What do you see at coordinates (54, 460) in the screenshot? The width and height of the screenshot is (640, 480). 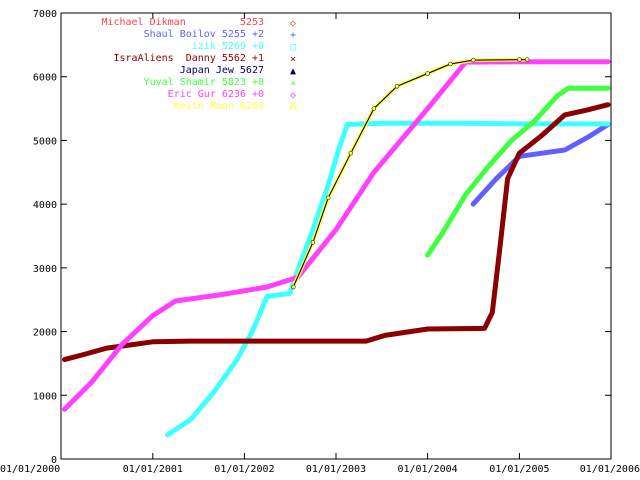 I see `y-tick-label: 0` at bounding box center [54, 460].